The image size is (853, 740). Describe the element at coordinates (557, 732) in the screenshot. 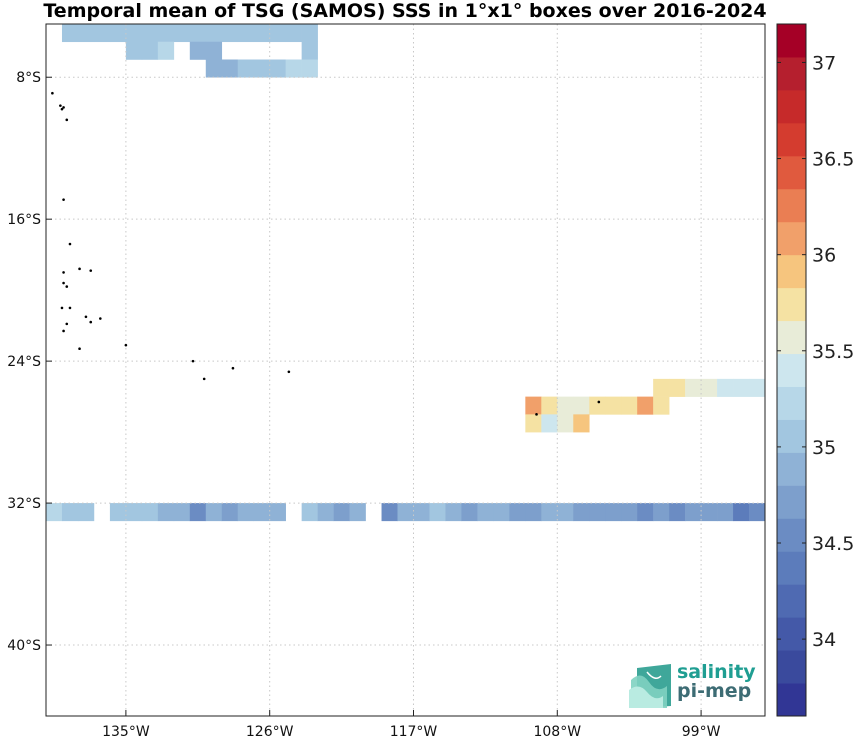

I see `lon-tick-label: 108°W` at that location.